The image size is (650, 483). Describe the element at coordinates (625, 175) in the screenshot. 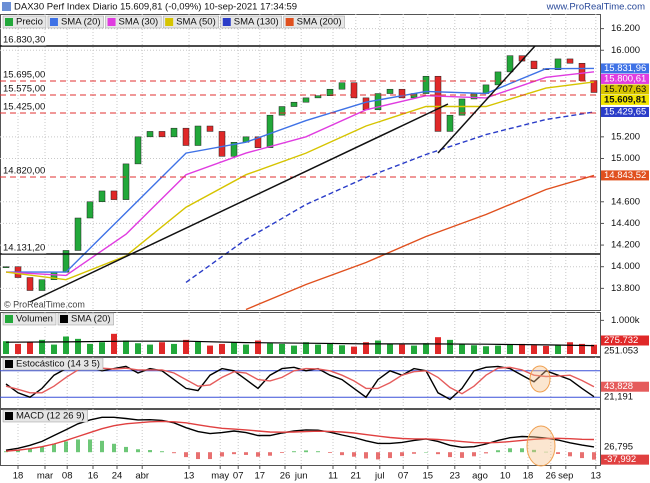

I see `value-label: 14.843,52` at that location.